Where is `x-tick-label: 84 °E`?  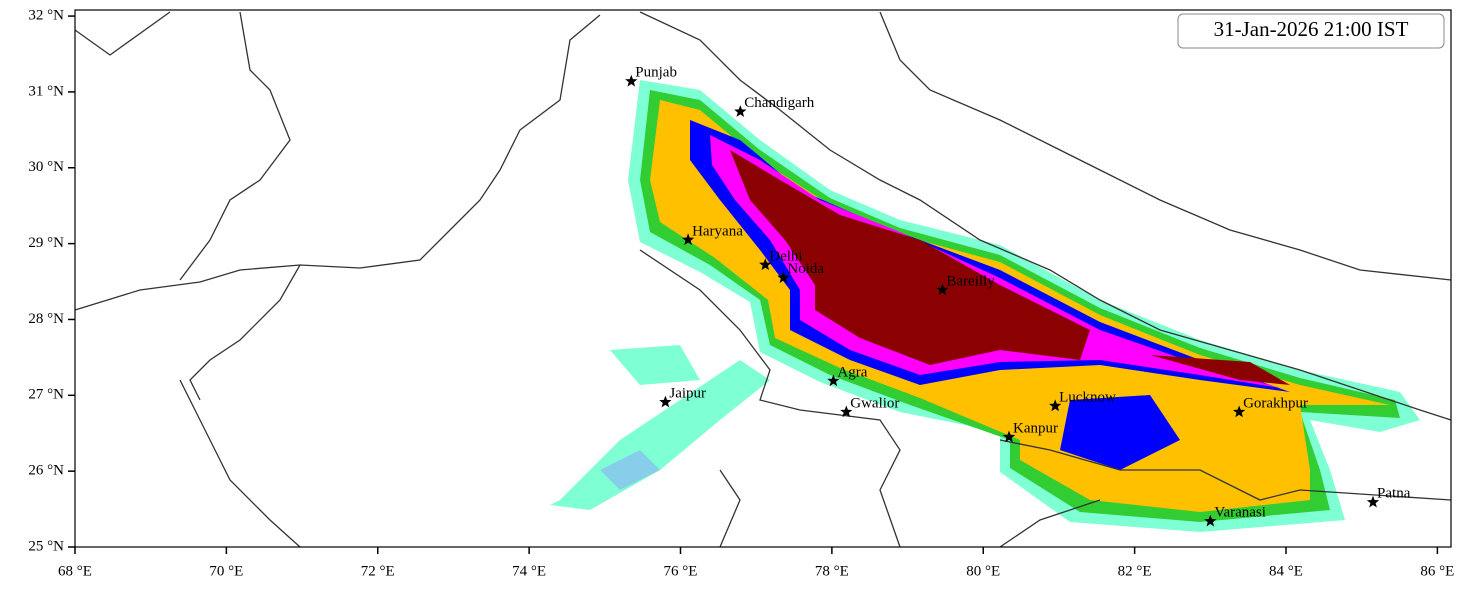
x-tick-label: 84 °E is located at coordinates (1286, 571).